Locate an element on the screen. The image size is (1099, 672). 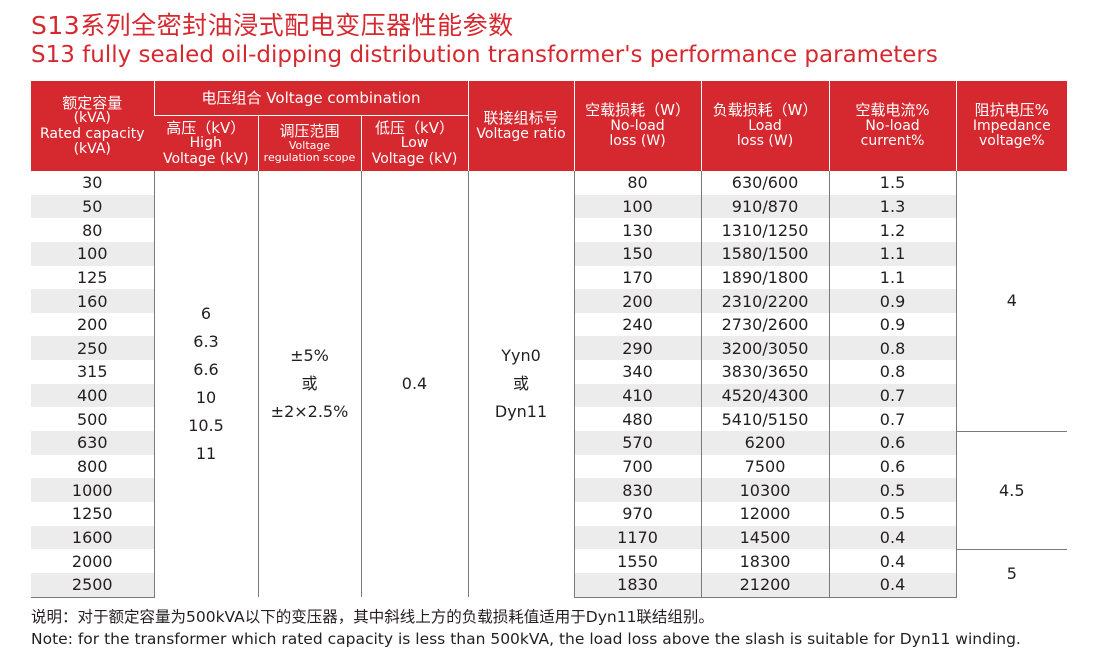
voltage-ratio-value: Yyn0 is located at coordinates (521, 356).